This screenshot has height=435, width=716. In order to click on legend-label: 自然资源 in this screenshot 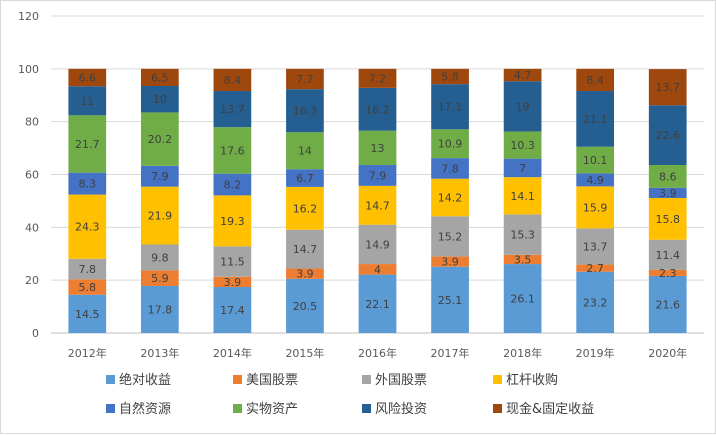, I will do `click(145, 409)`.